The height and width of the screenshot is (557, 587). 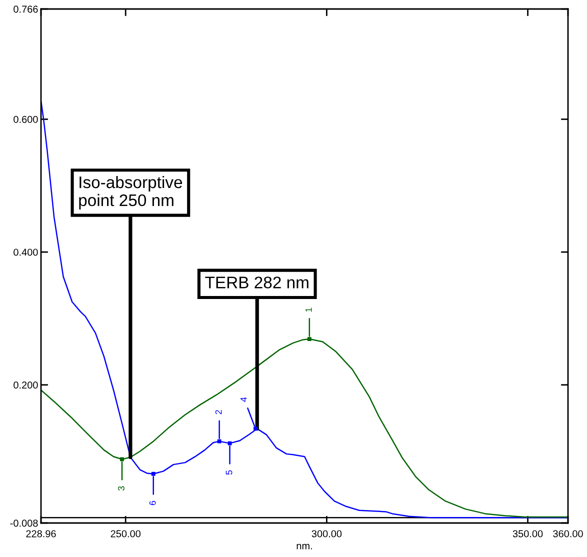 What do you see at coordinates (26, 9) in the screenshot?
I see `y-tick-label: 0.766` at bounding box center [26, 9].